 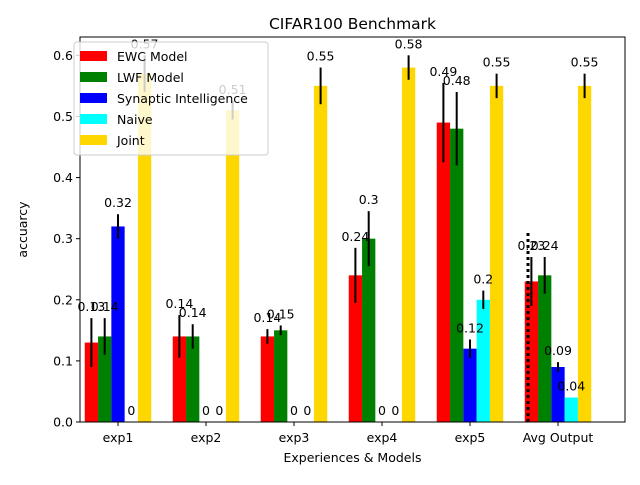 What do you see at coordinates (182, 98) in the screenshot?
I see `legend-item-label: Synaptic Intelligence` at bounding box center [182, 98].